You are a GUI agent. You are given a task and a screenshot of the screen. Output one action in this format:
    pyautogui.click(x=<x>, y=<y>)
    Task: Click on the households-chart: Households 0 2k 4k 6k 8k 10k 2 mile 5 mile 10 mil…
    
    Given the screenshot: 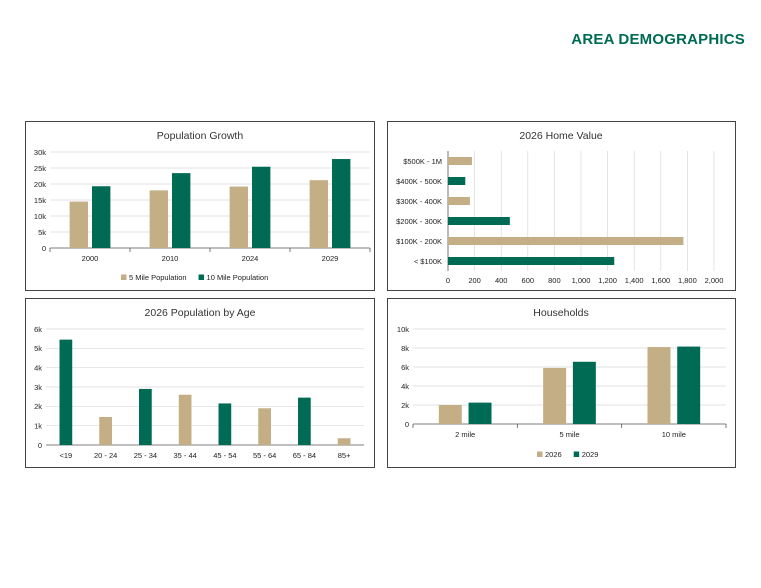 What is the action you would take?
    pyautogui.click(x=561, y=383)
    